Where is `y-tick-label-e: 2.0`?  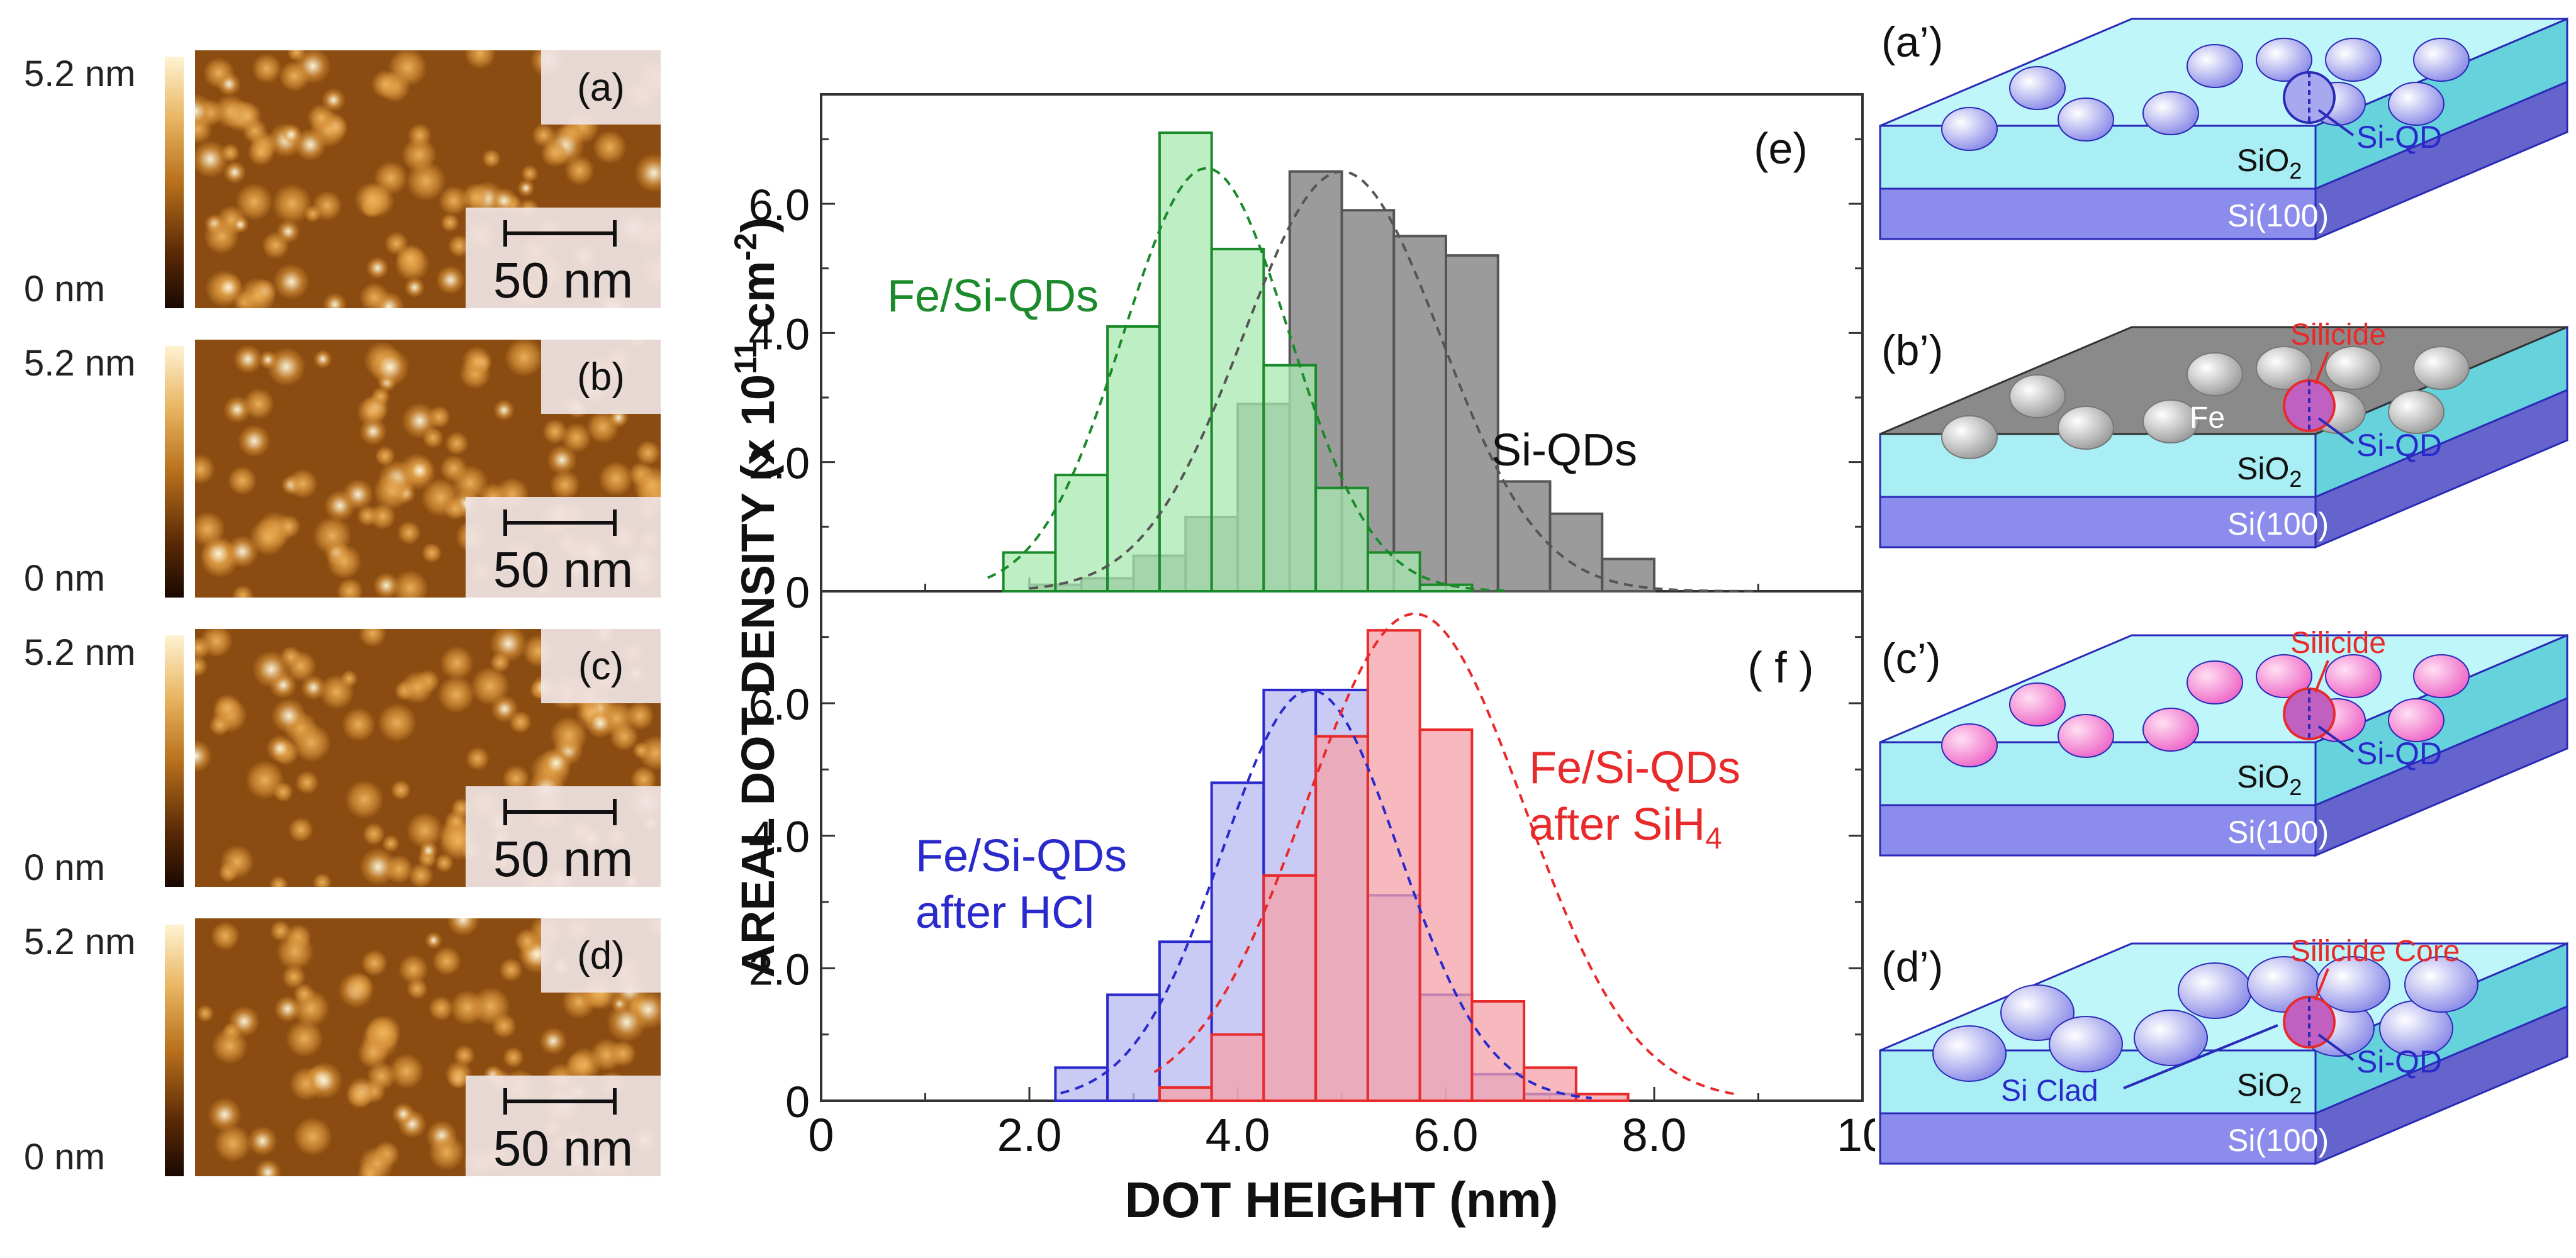 y-tick-label-e: 2.0 is located at coordinates (779, 463).